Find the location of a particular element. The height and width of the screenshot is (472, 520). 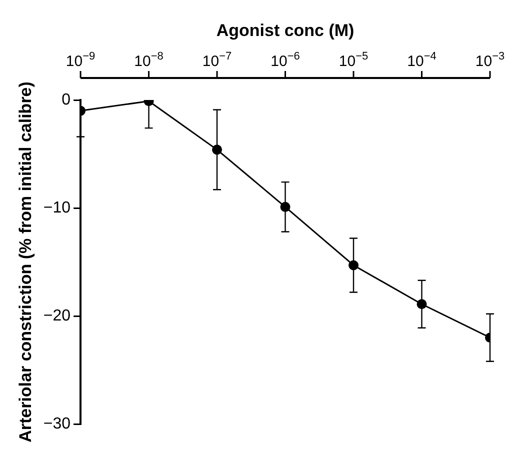

y-tick-label: −20 is located at coordinates (57, 315).